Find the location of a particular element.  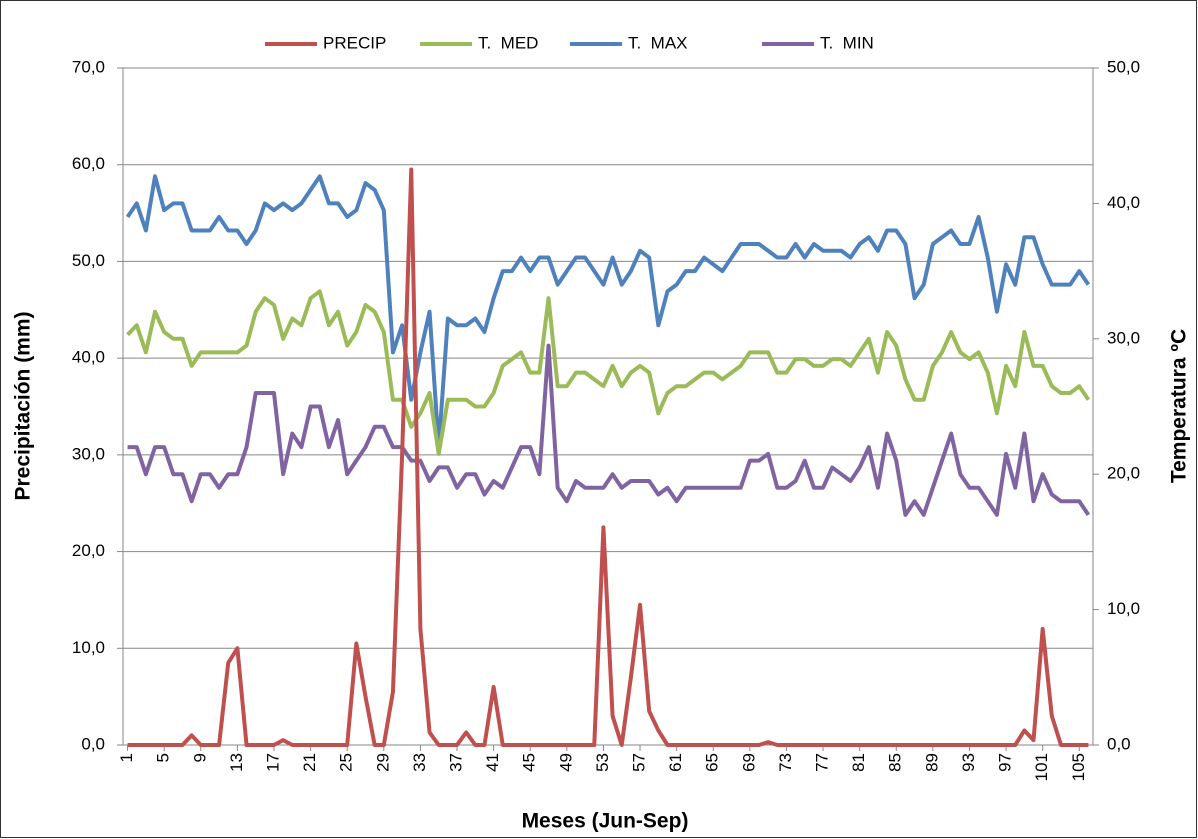

x-tick-label: 73 is located at coordinates (785, 762).